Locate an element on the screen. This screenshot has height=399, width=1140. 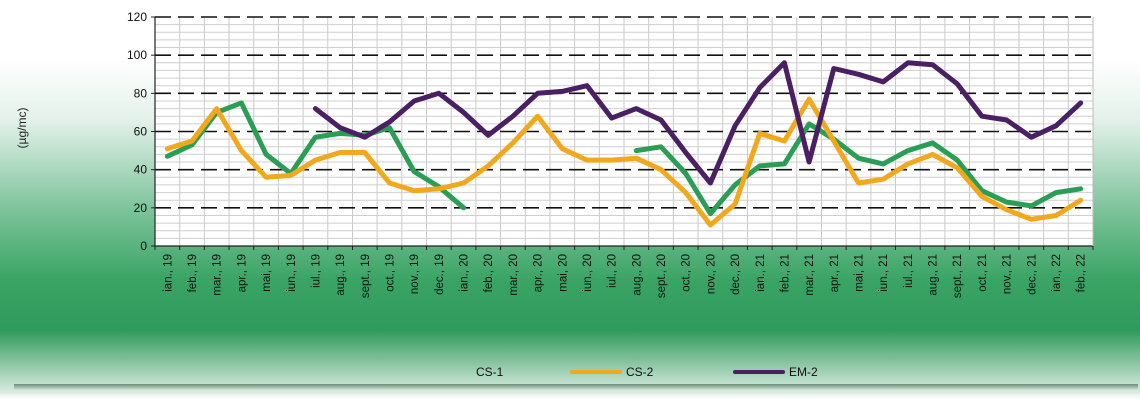
x-tick-label: mai, 20 is located at coordinates (563, 273).